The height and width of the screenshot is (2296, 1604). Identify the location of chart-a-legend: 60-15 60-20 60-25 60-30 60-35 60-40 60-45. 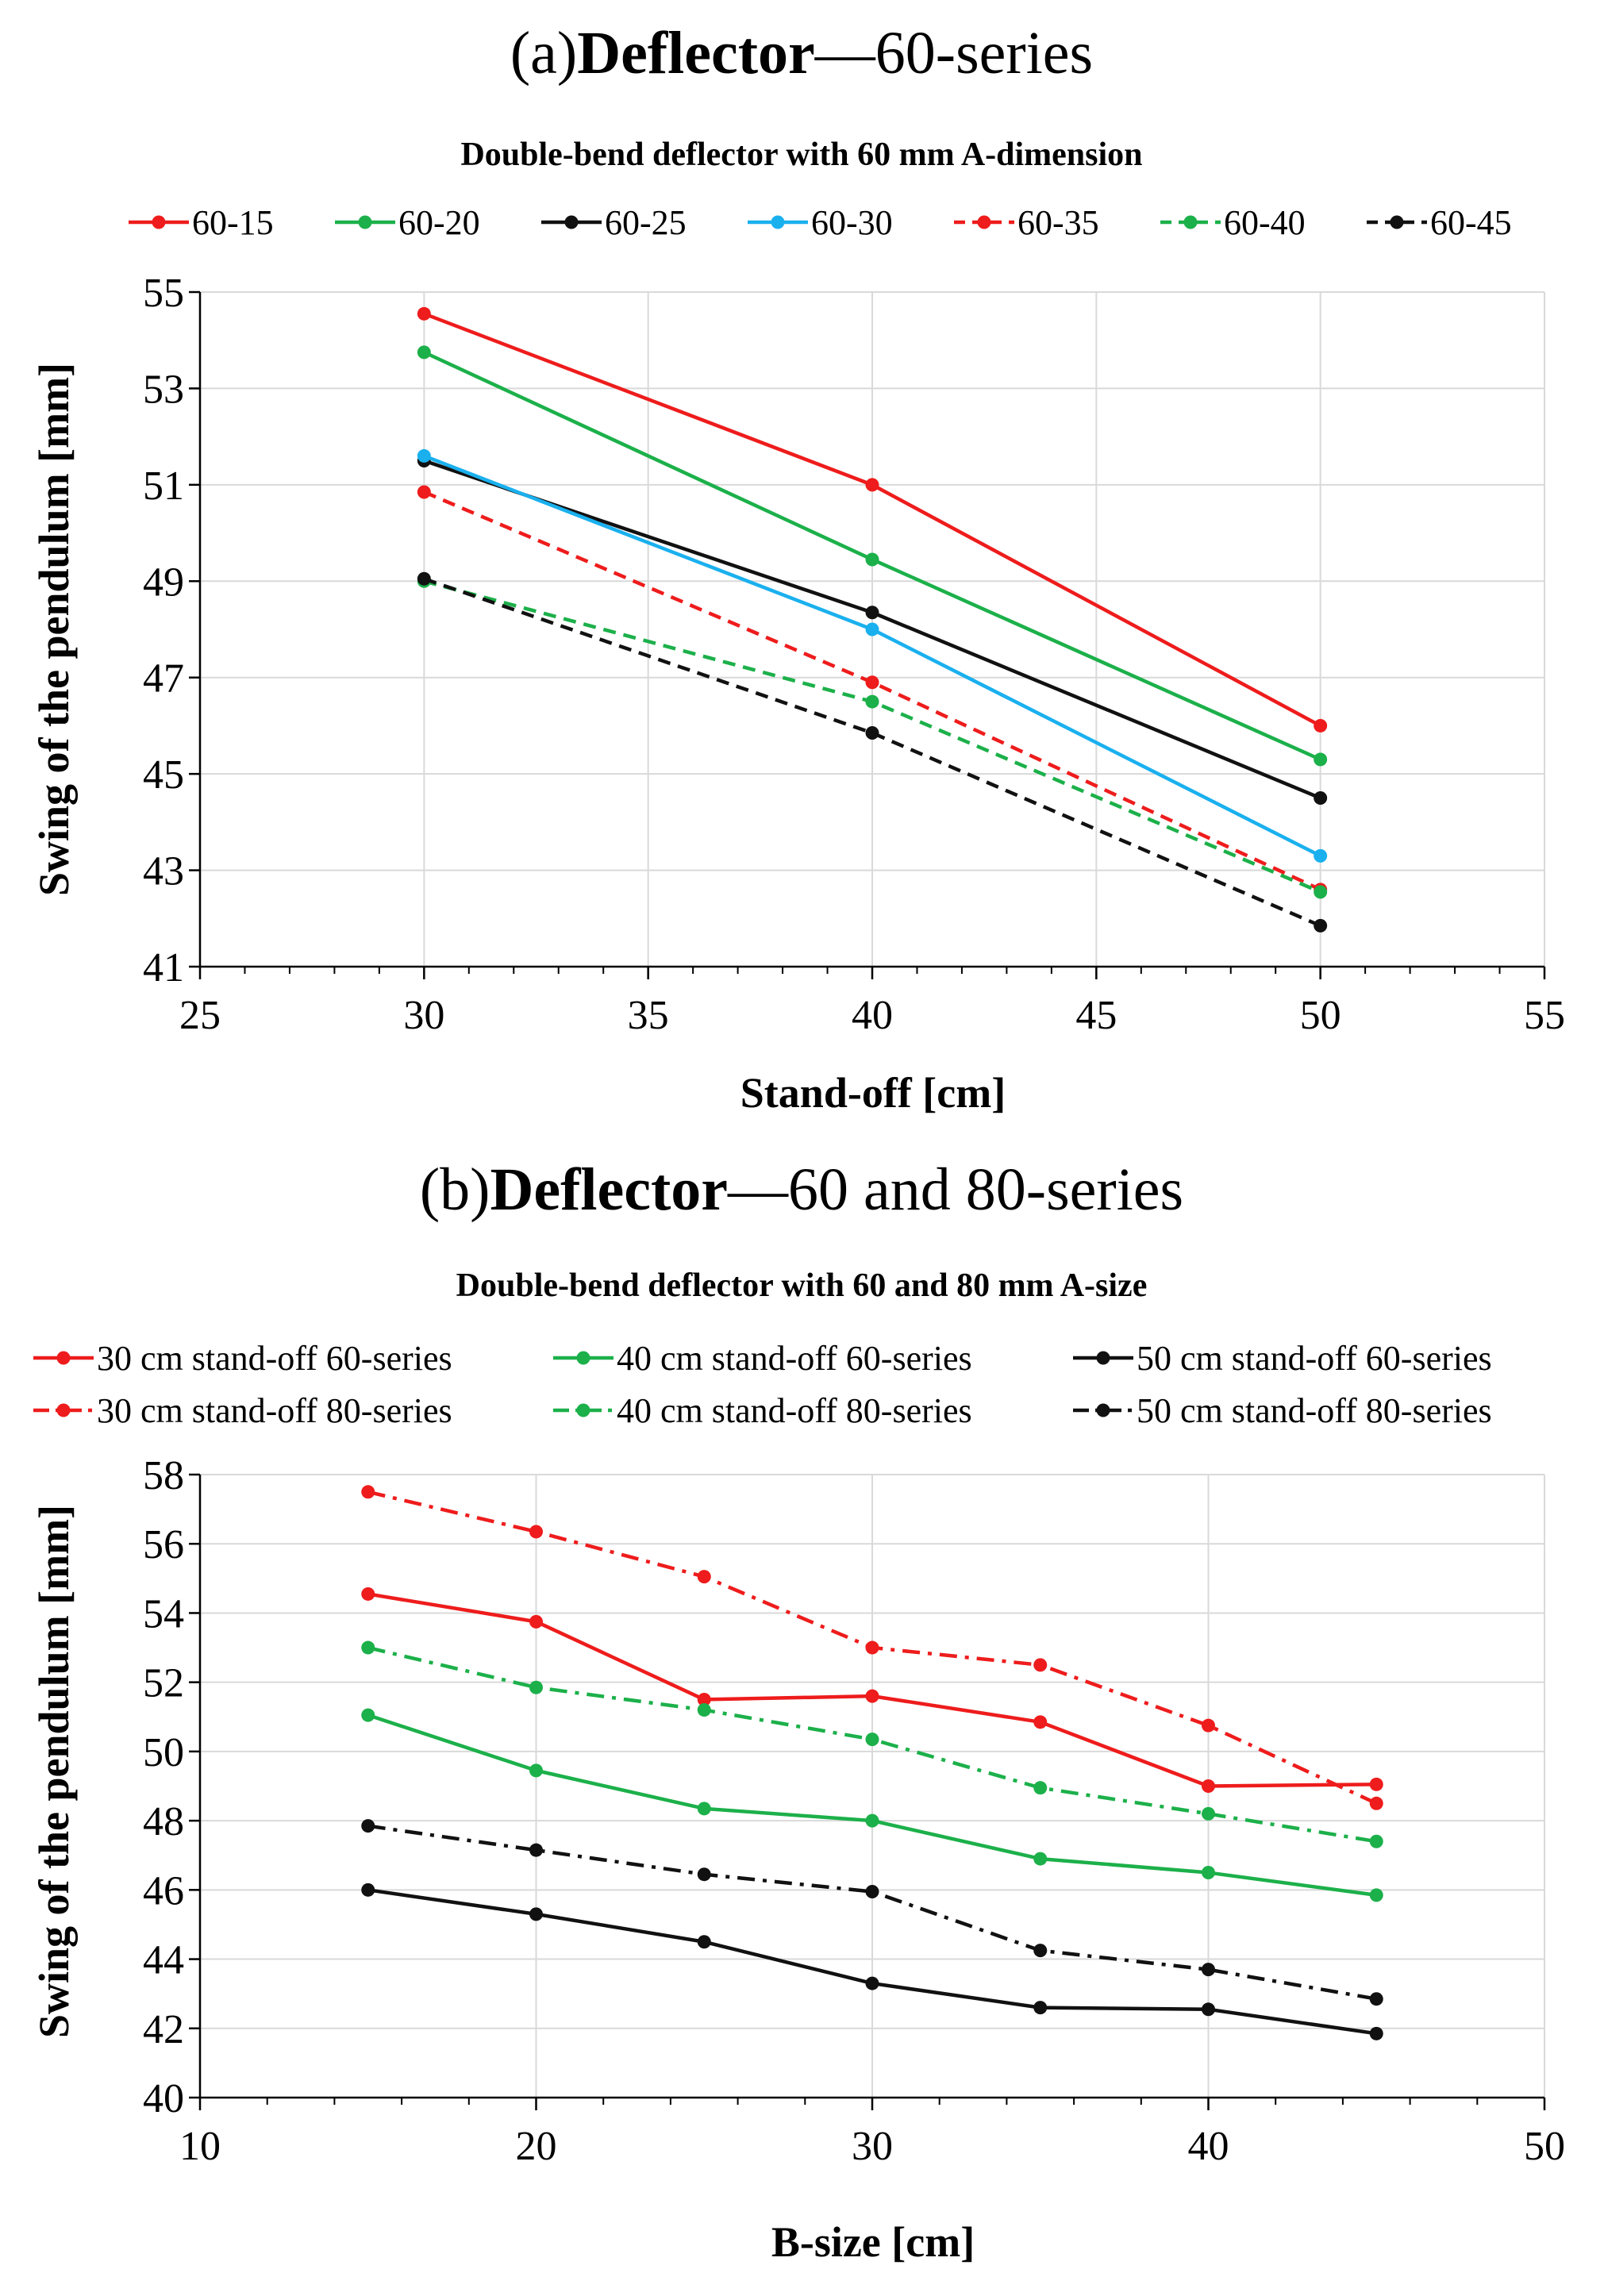
(821, 223).